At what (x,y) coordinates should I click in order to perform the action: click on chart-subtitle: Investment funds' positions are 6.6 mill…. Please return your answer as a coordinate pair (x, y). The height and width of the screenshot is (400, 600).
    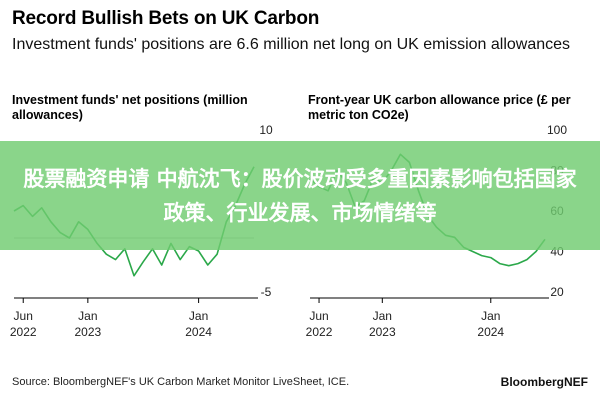
    Looking at the image, I should click on (291, 44).